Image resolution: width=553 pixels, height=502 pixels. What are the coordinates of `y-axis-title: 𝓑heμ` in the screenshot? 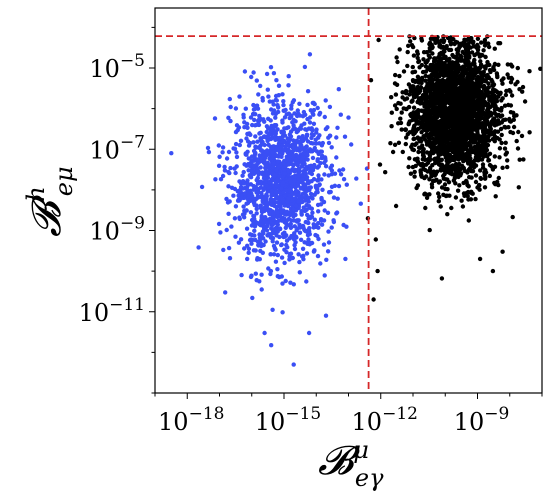 It's located at (50, 201).